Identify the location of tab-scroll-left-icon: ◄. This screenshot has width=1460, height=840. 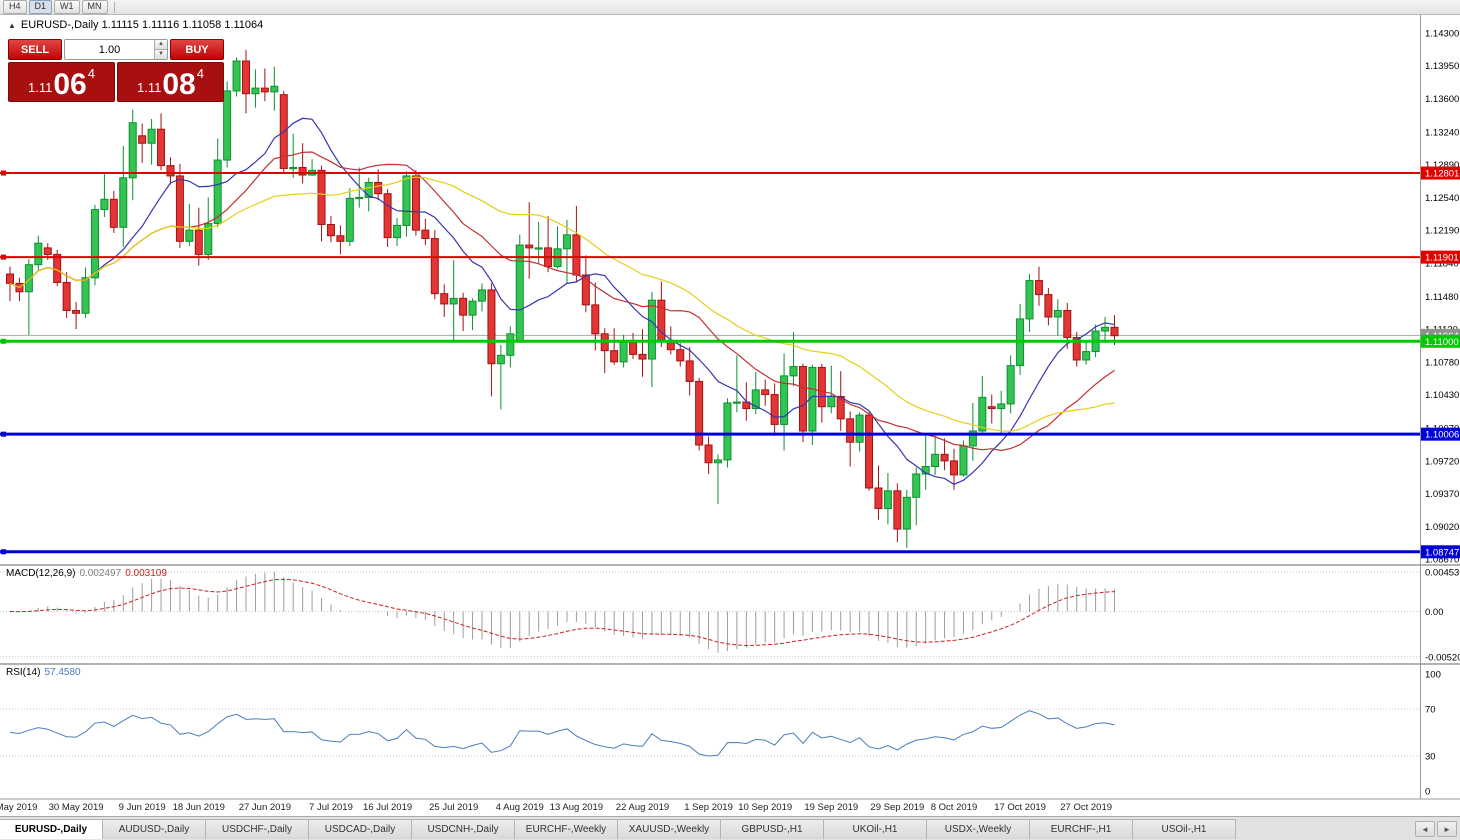
(1425, 829).